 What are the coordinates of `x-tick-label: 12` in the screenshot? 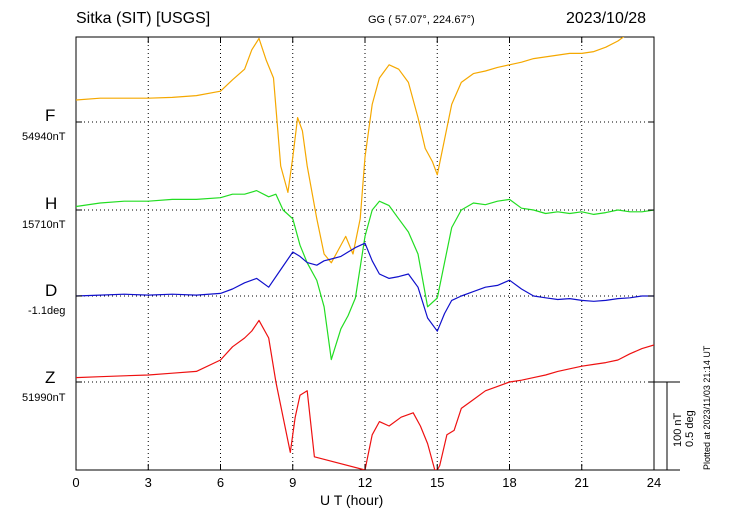 It's located at (365, 482).